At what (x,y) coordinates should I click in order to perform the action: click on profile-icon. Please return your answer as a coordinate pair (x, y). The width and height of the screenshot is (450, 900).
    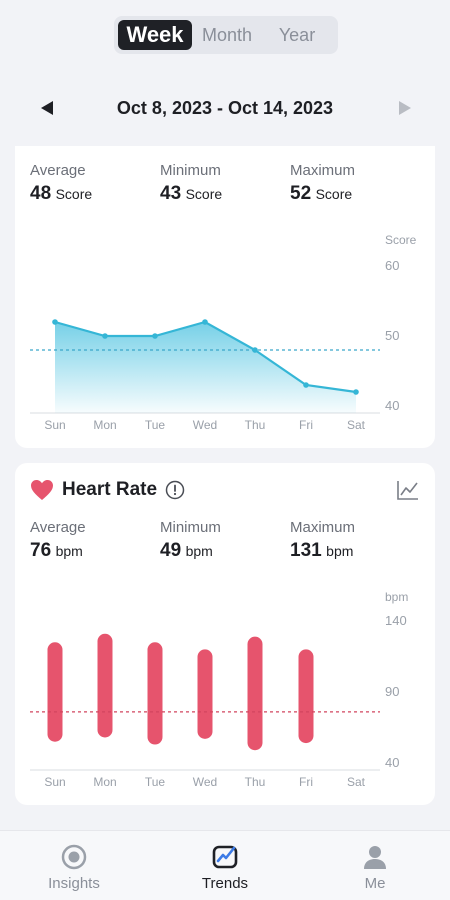
    Looking at the image, I should click on (375, 857).